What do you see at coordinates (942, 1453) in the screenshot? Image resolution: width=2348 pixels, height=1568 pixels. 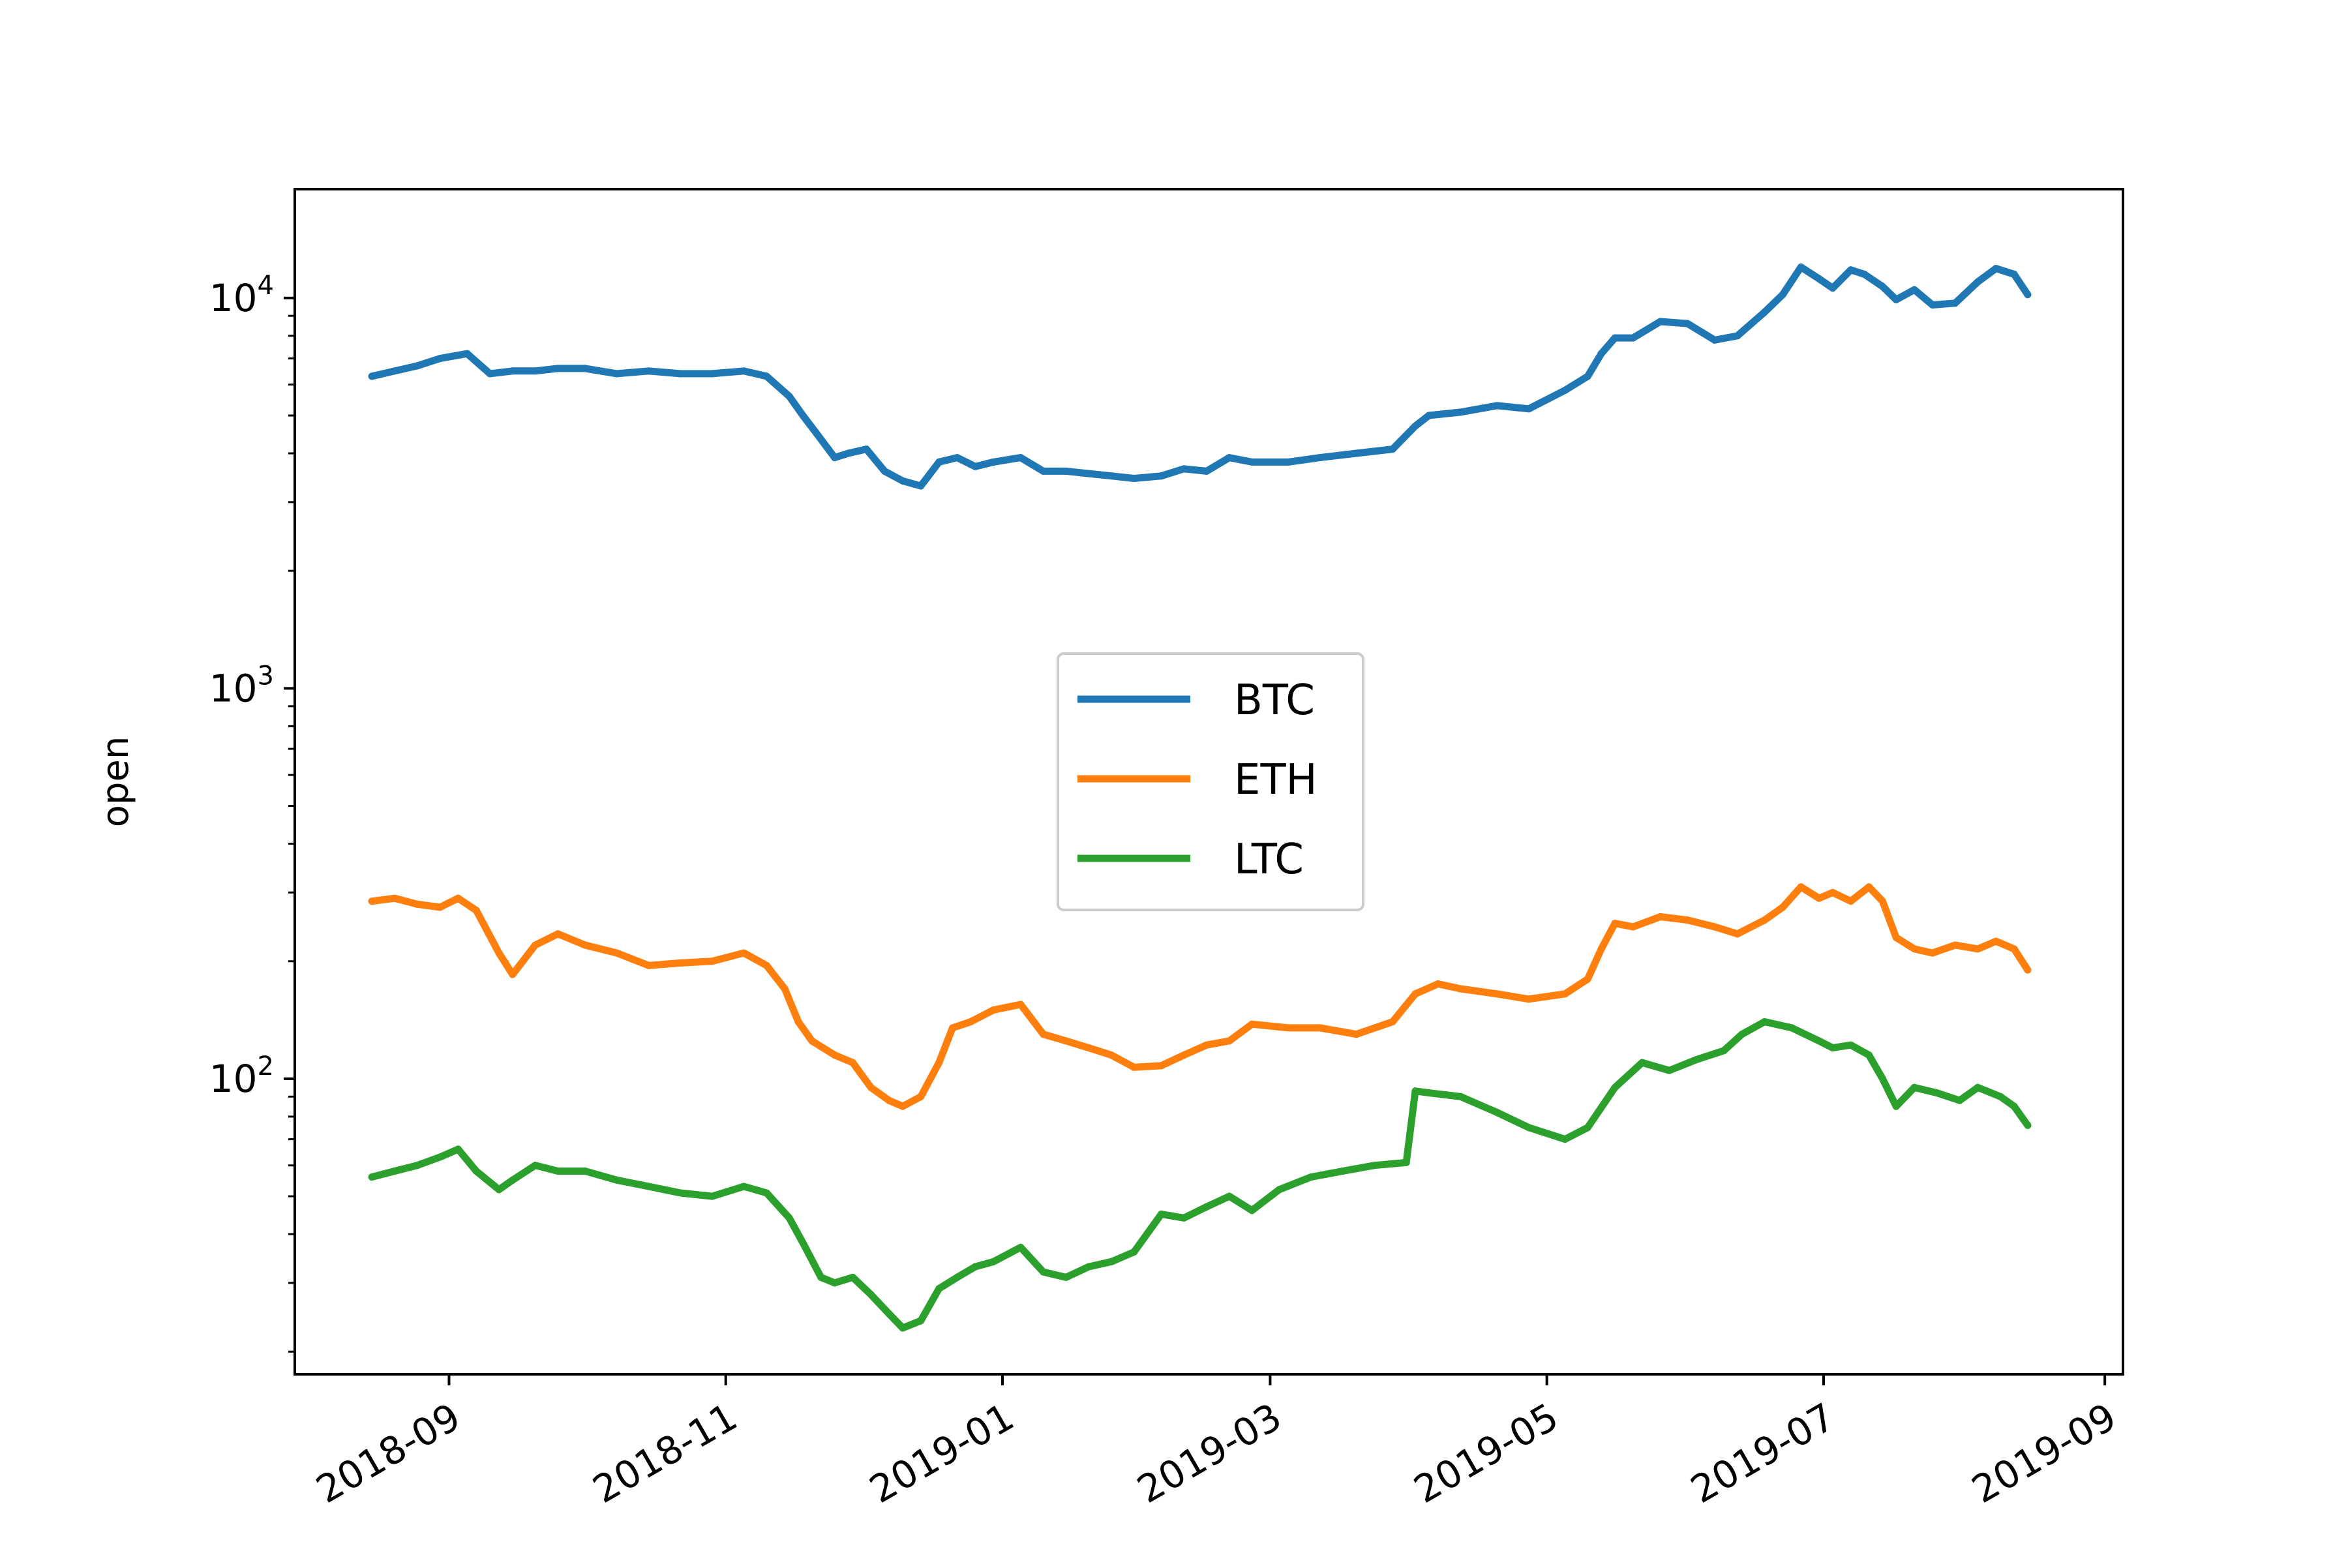 I see `x-tick-label: 2019-01` at bounding box center [942, 1453].